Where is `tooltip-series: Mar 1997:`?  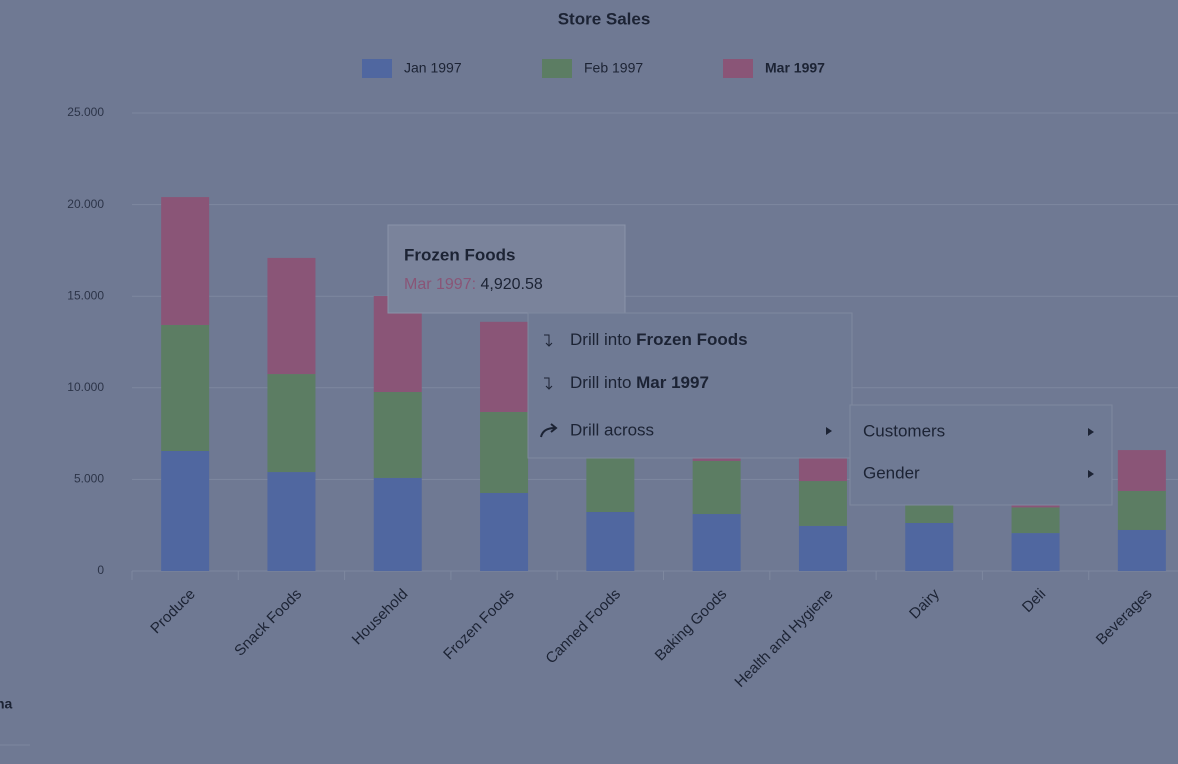 tooltip-series: Mar 1997: is located at coordinates (440, 284).